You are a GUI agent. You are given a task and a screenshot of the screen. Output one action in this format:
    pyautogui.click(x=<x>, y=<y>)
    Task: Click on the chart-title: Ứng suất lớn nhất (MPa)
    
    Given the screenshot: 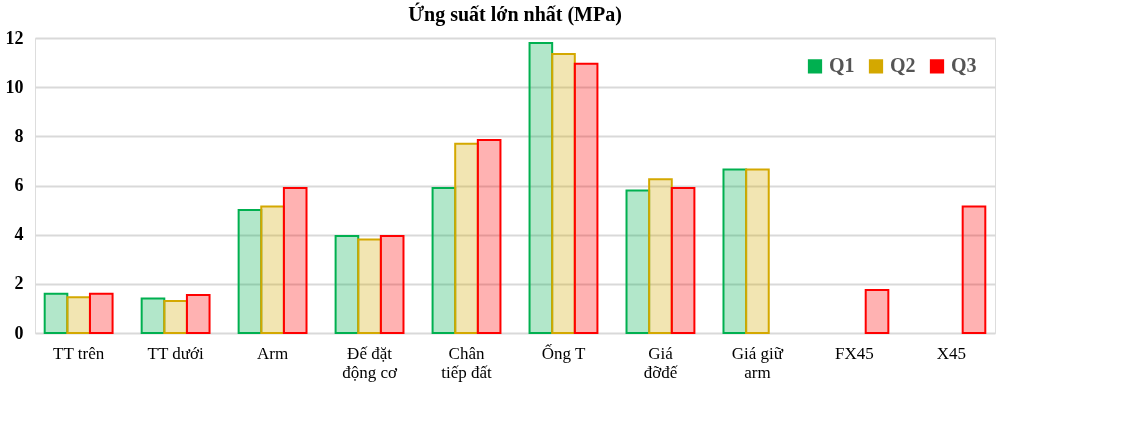 What is the action you would take?
    pyautogui.click(x=515, y=14)
    